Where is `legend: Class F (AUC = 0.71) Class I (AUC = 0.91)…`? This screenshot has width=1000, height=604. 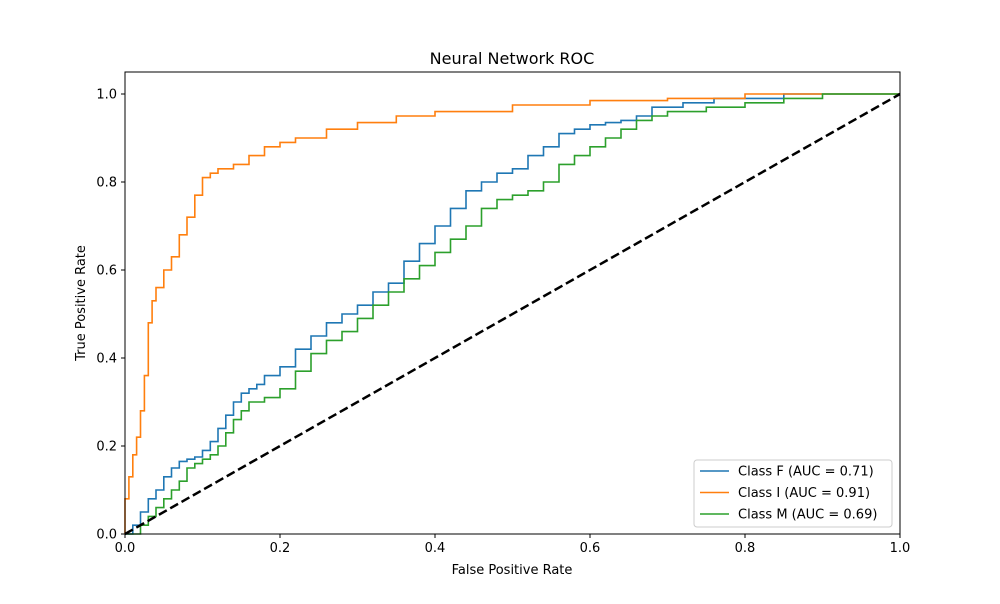
legend: Class F (AUC = 0.71) Class I (AUC = 0.91)… is located at coordinates (793, 493).